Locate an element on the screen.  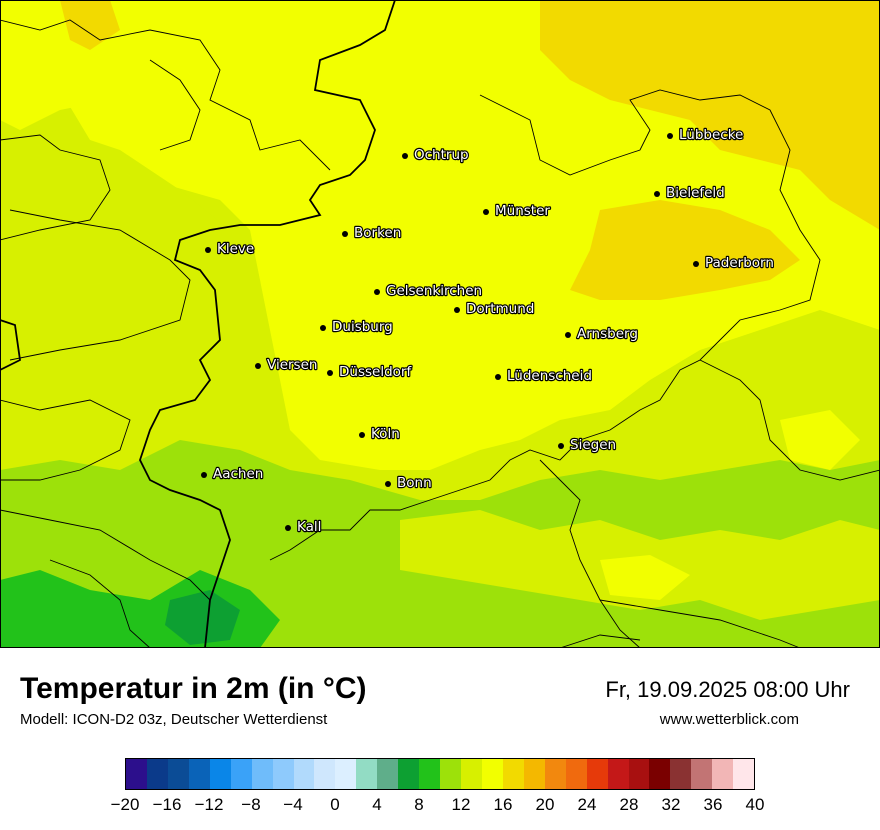
legend-tick-label: 24 is located at coordinates (587, 804).